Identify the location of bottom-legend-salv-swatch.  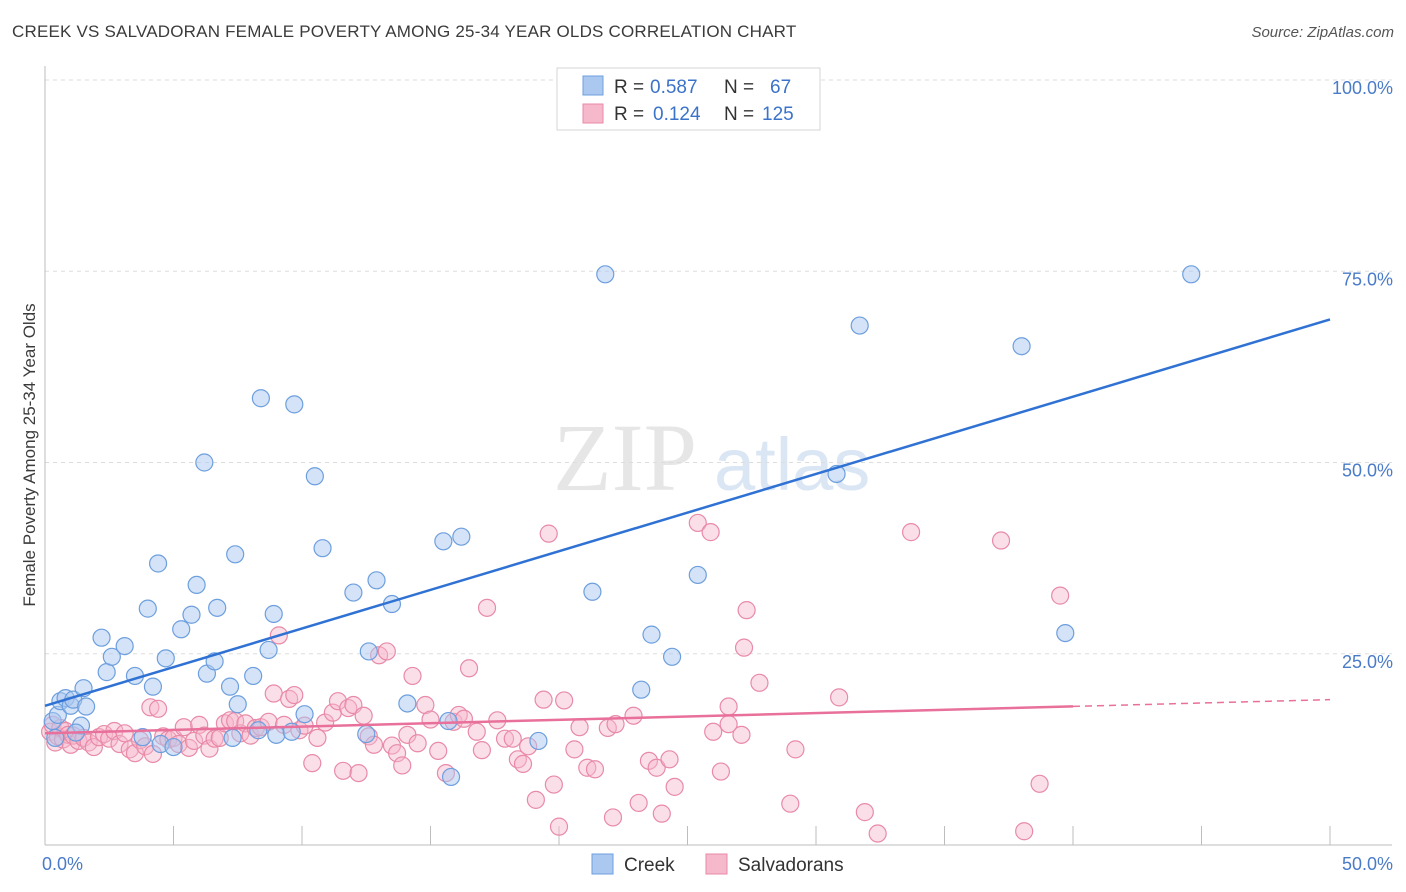
(716, 864).